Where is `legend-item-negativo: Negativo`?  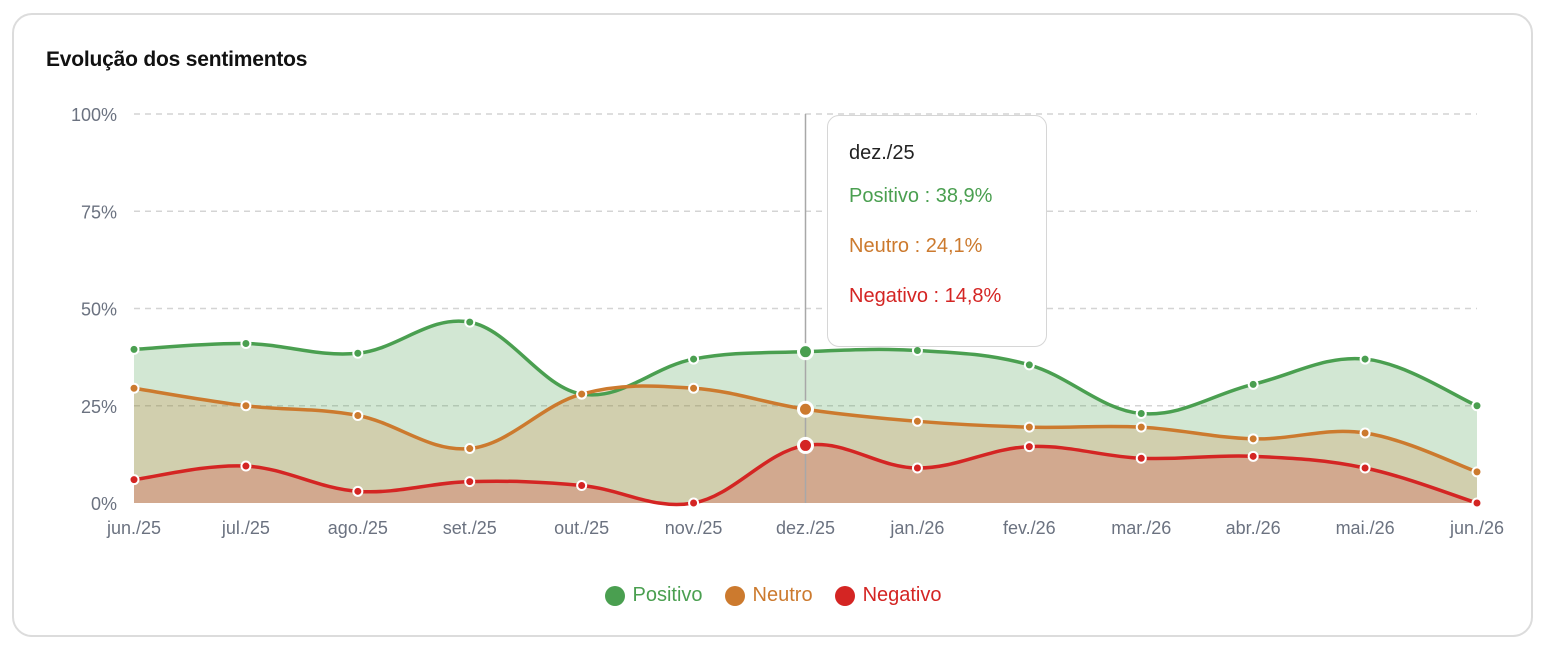 legend-item-negativo: Negativo is located at coordinates (888, 595).